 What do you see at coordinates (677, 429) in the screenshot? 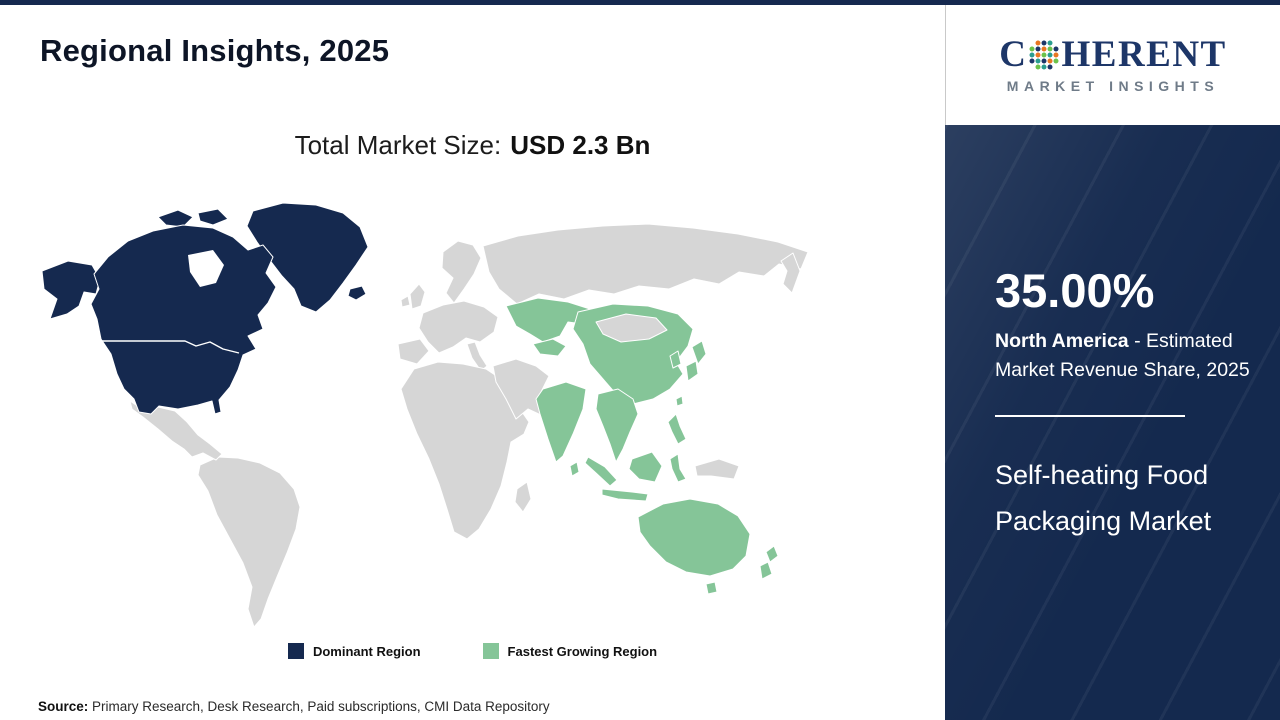
I see `region-philippines` at bounding box center [677, 429].